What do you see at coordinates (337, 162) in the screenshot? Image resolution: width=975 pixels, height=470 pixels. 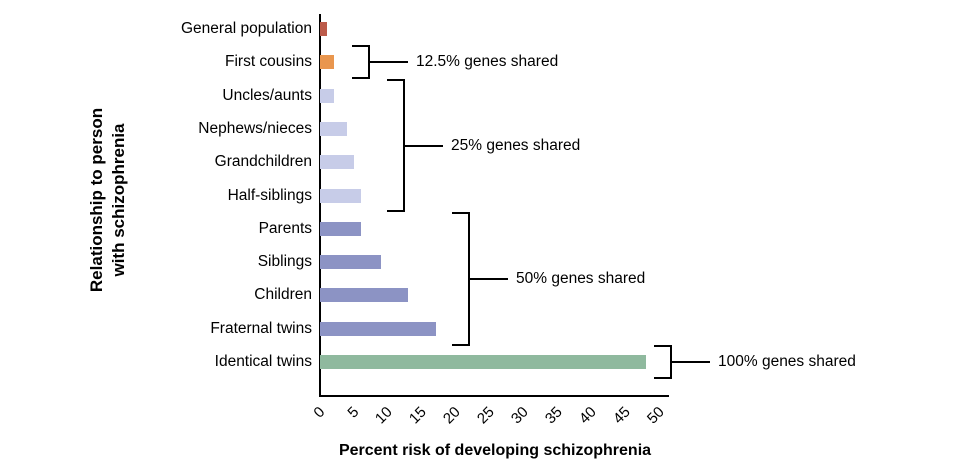 I see `bar-grandchildren` at bounding box center [337, 162].